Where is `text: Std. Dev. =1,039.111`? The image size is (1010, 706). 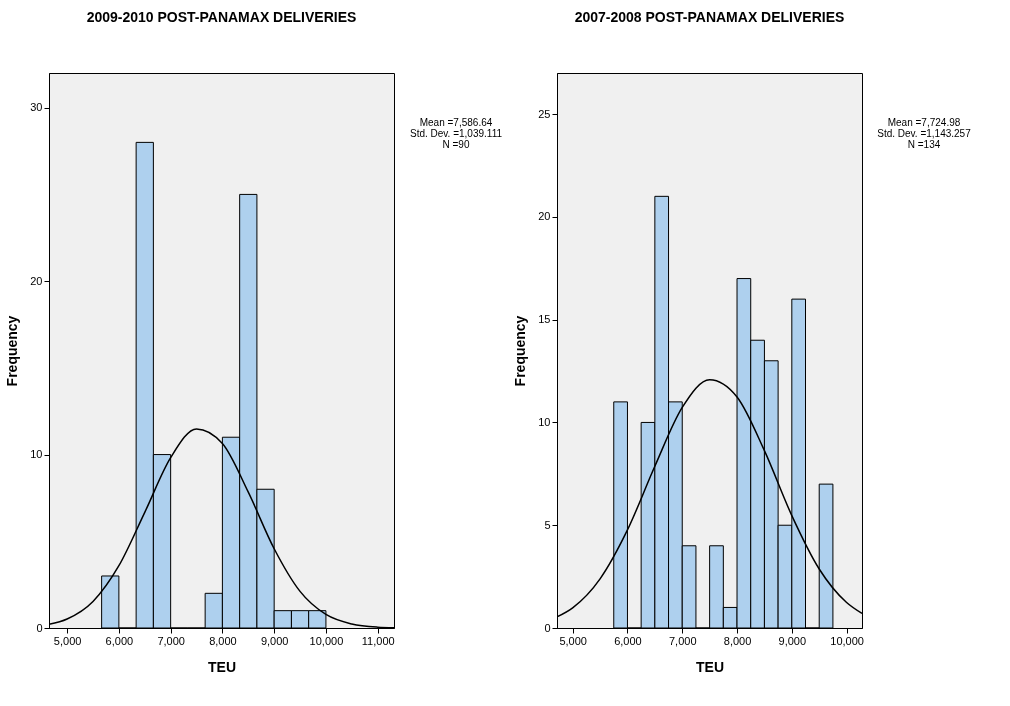
text: Std. Dev. =1,039.111 is located at coordinates (456, 133).